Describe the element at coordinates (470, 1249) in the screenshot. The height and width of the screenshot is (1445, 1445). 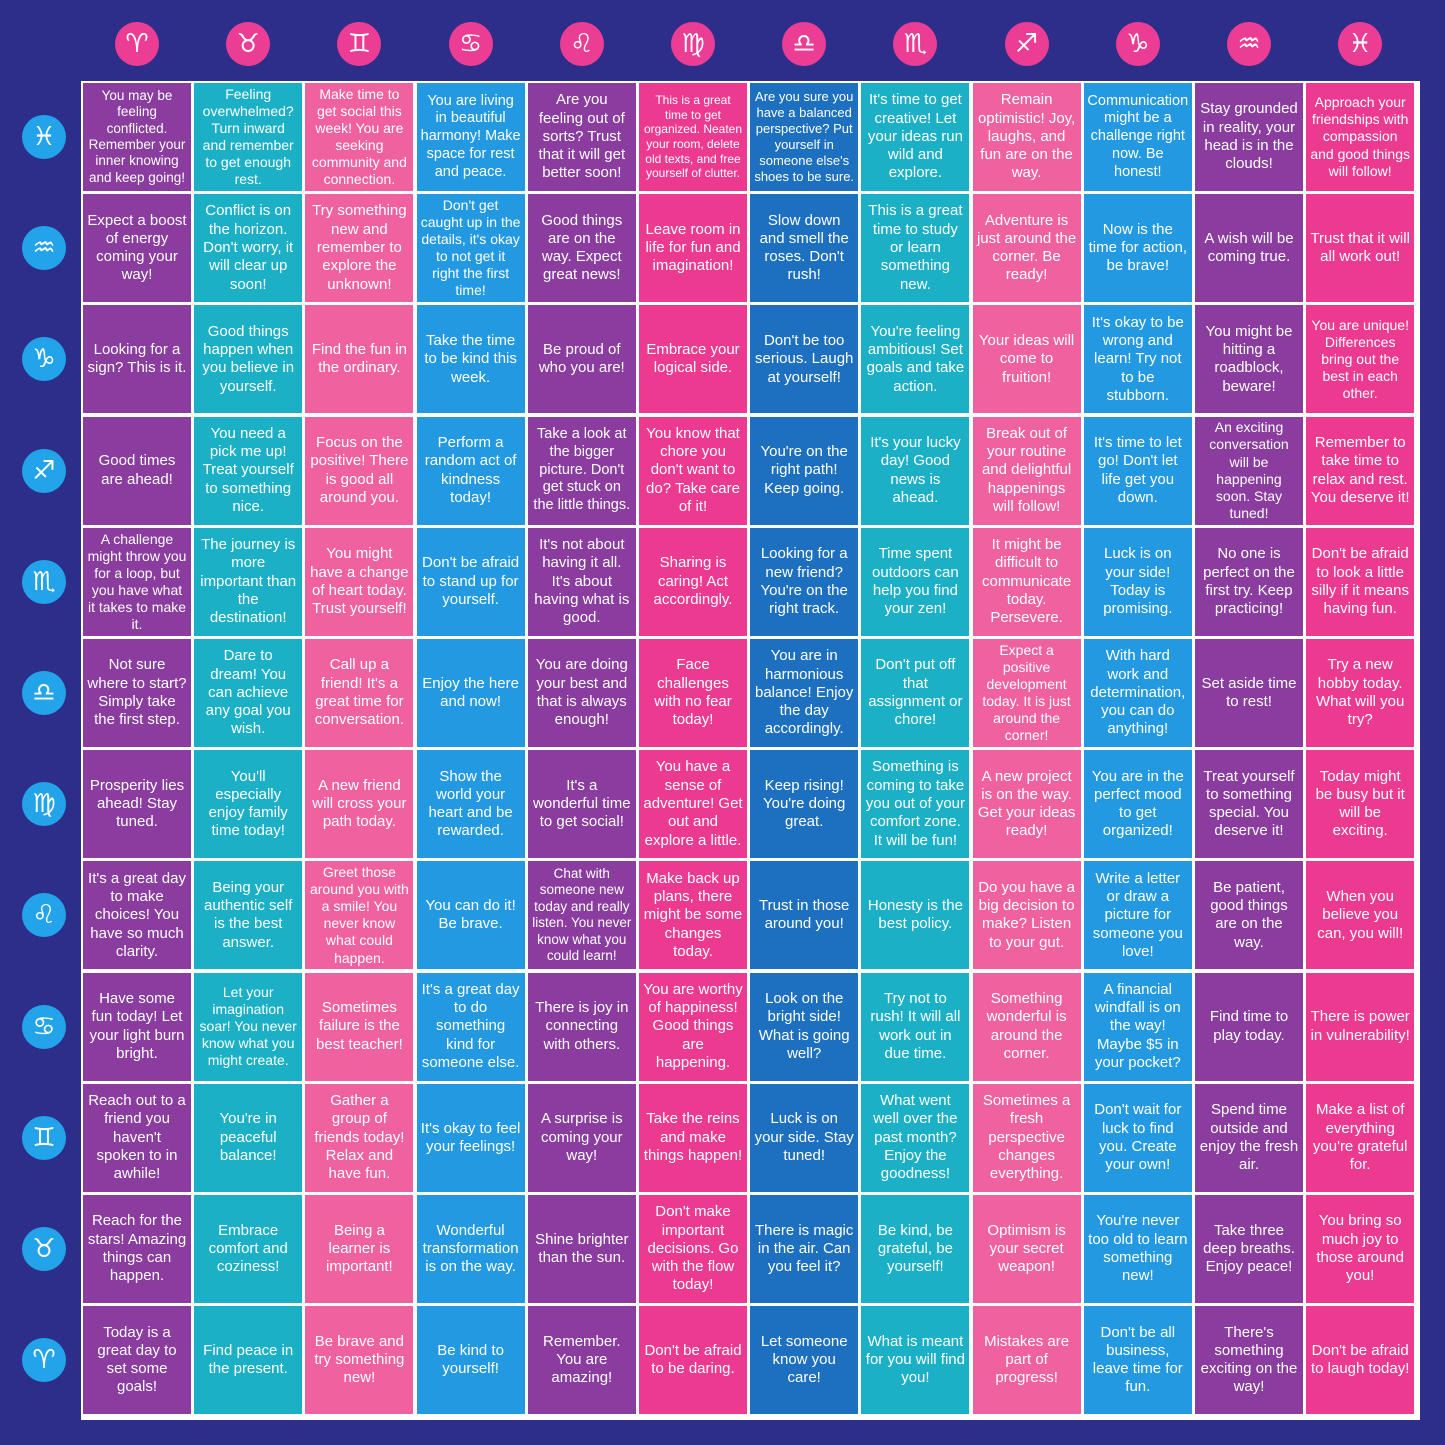
I see `message-cell: Wonderful transformation is on the way.` at that location.